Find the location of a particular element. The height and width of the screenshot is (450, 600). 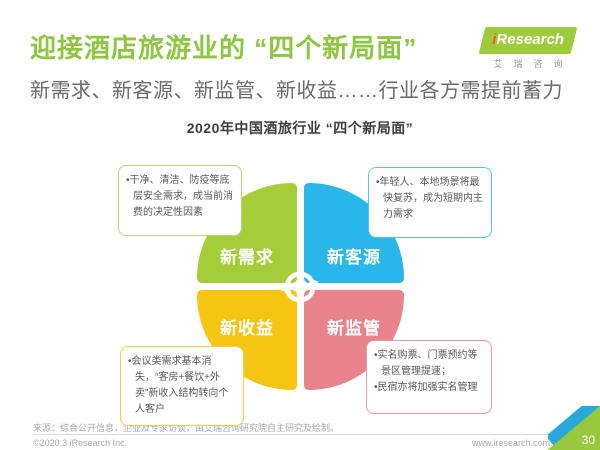

callout-new-customers: •年轻人、本地场景将最快复苏，成为短期内主力需求 is located at coordinates (430, 202).